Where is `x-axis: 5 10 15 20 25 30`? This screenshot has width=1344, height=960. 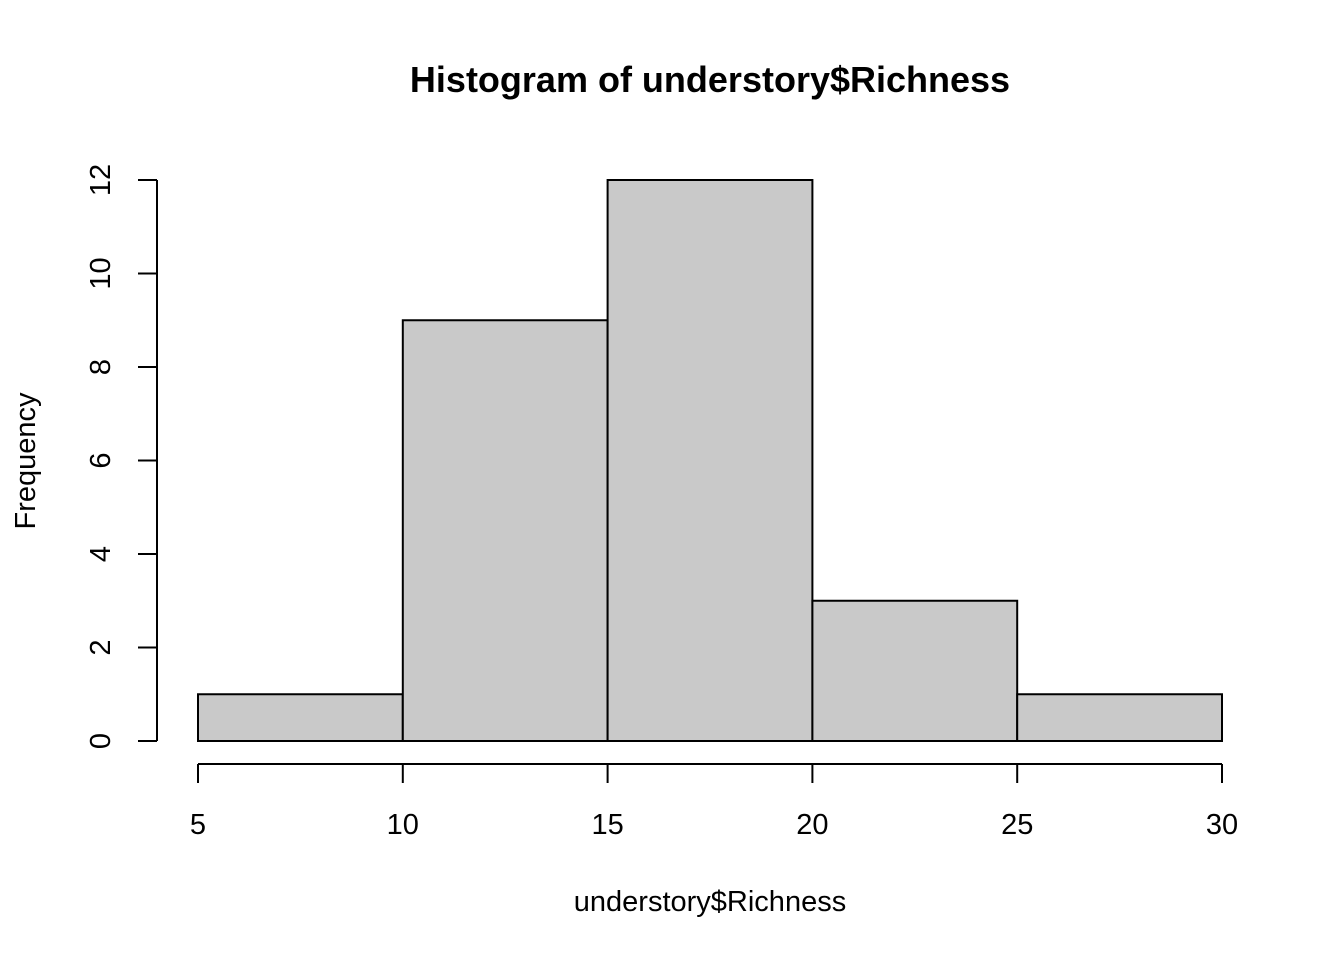
x-axis: 5 10 15 20 25 30 is located at coordinates (714, 802).